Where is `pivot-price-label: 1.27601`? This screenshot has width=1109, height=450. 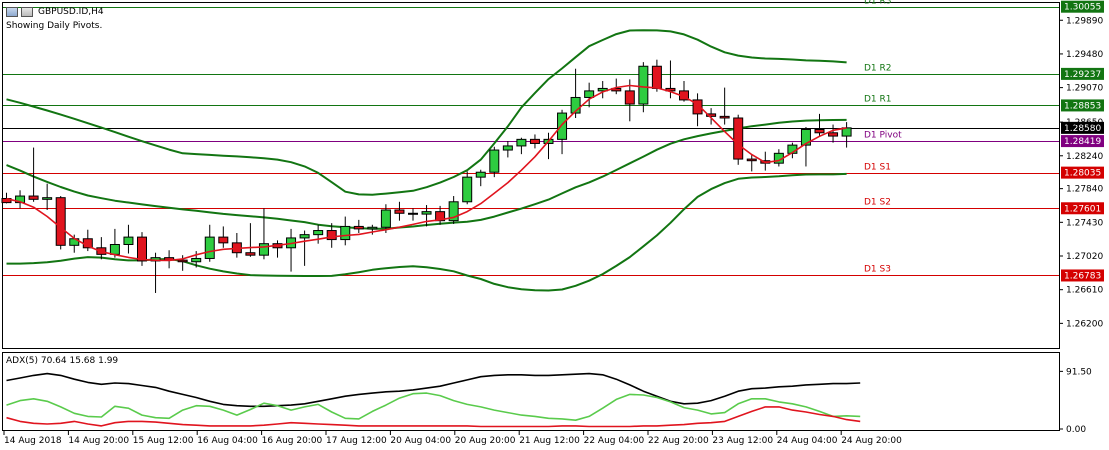
pivot-price-label: 1.27601 is located at coordinates (1082, 209).